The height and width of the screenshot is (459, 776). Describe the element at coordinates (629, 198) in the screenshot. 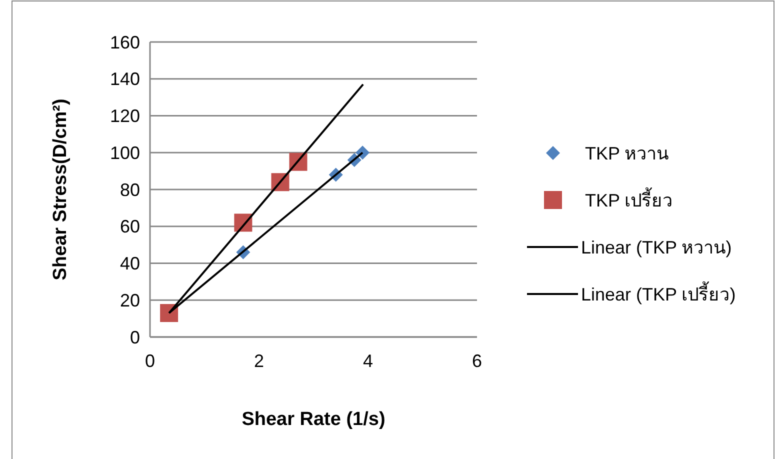

I see `legend-label: TKP เปรี้ยว` at that location.